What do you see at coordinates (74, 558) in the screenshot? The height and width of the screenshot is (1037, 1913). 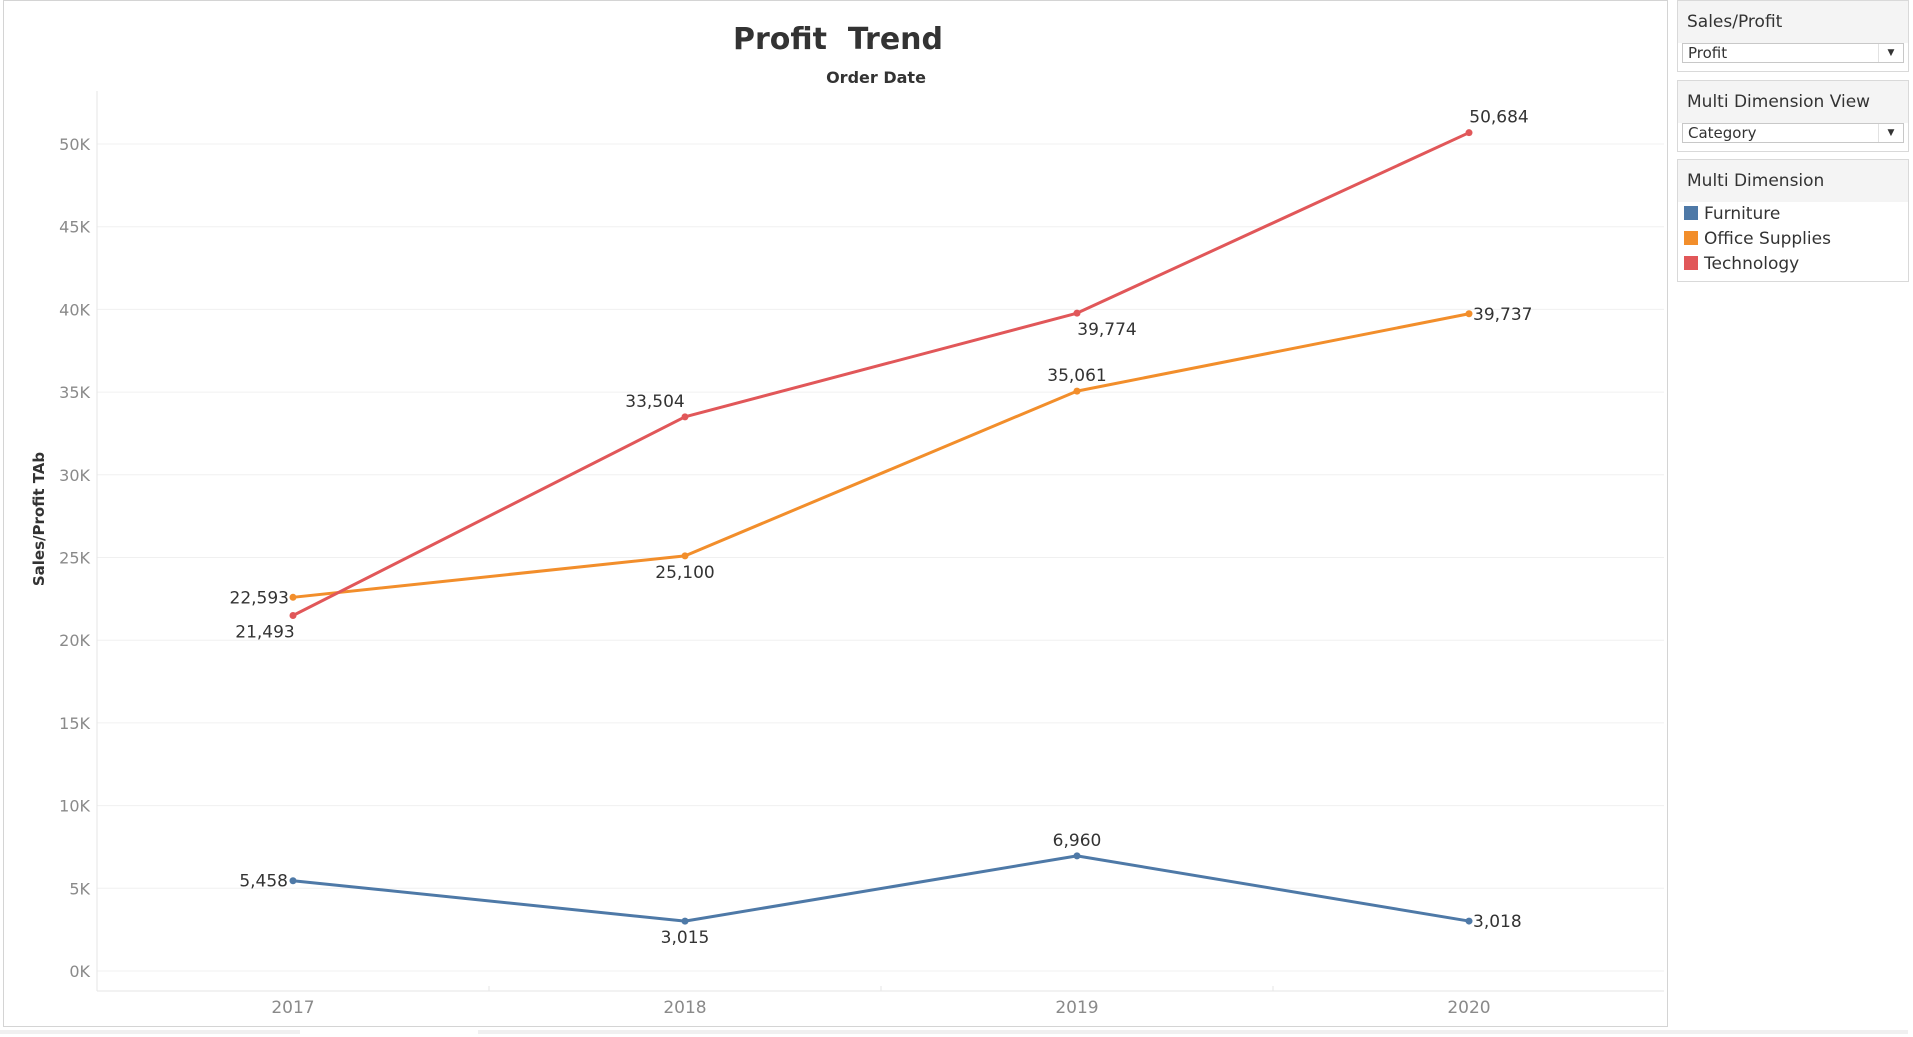 I see `y-tick-label: 25K` at bounding box center [74, 558].